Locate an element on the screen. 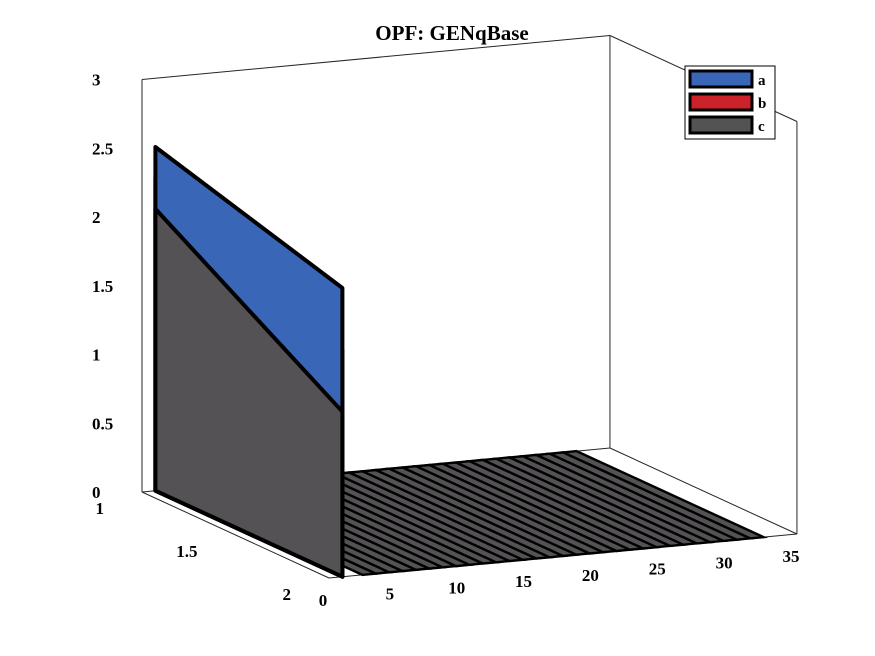  floor-ribbon is located at coordinates (663, 494).